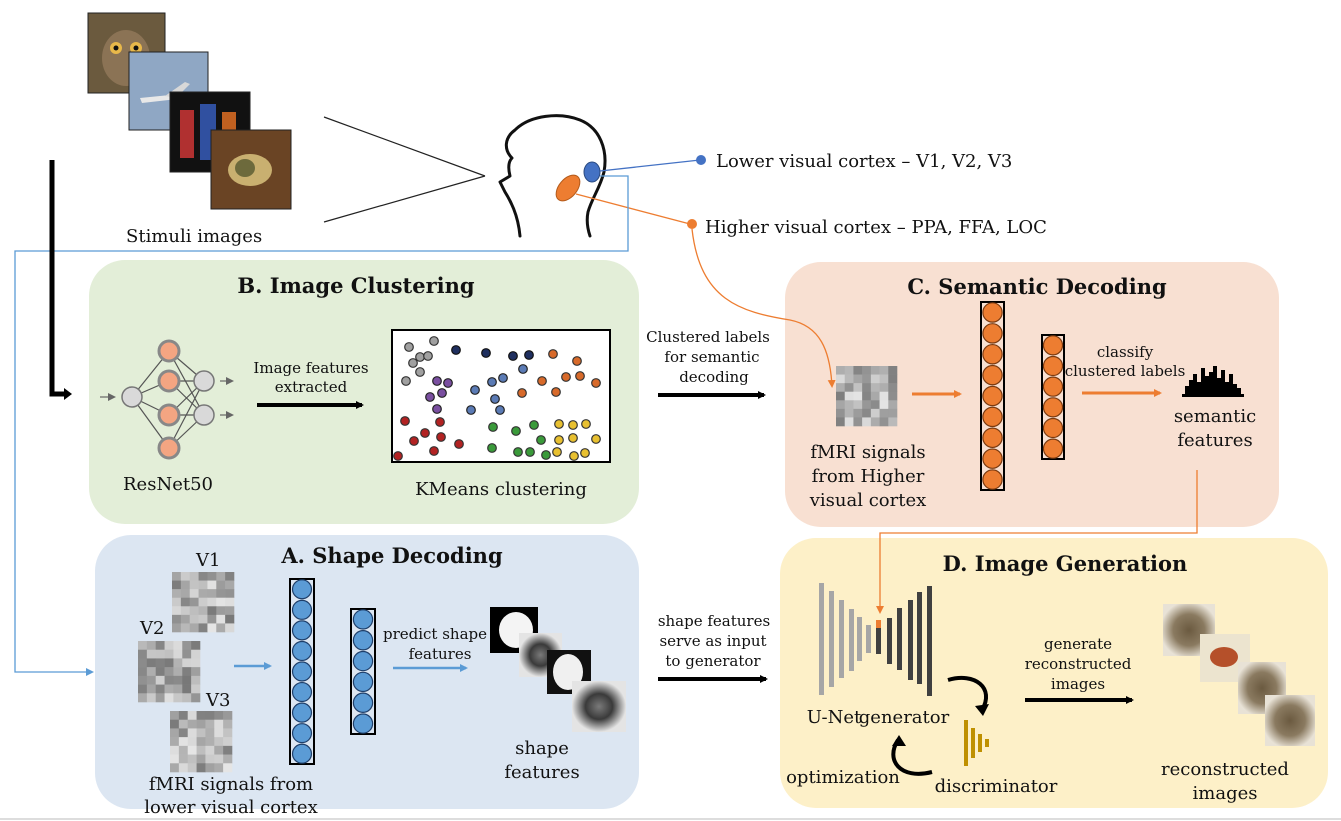 This screenshot has height=821, width=1341. What do you see at coordinates (391, 555) in the screenshot?
I see `panel-a-title: A. Shape Decoding` at bounding box center [391, 555].